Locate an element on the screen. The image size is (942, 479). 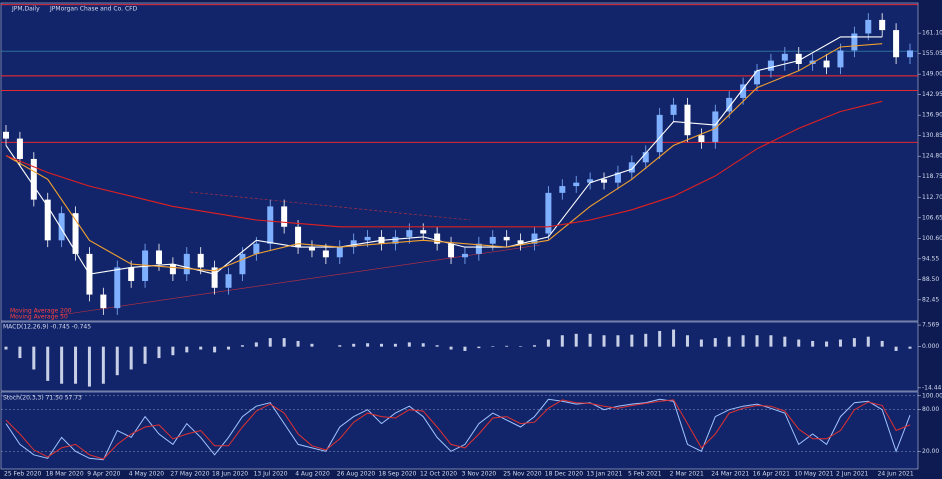
oscillator-line is located at coordinates (458, 429).